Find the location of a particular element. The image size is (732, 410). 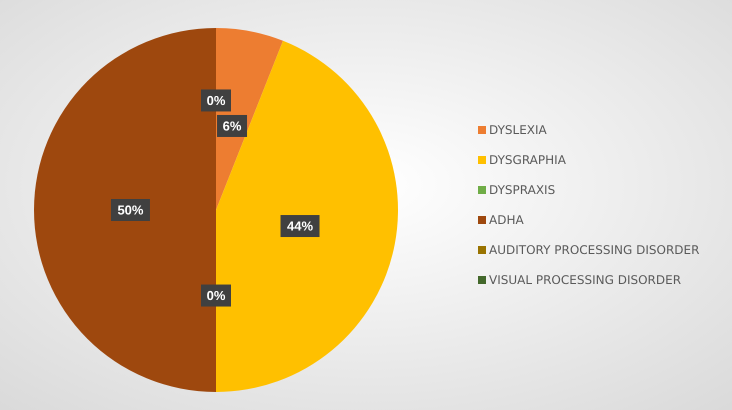

legend-label: DYSLEXIA is located at coordinates (518, 130).